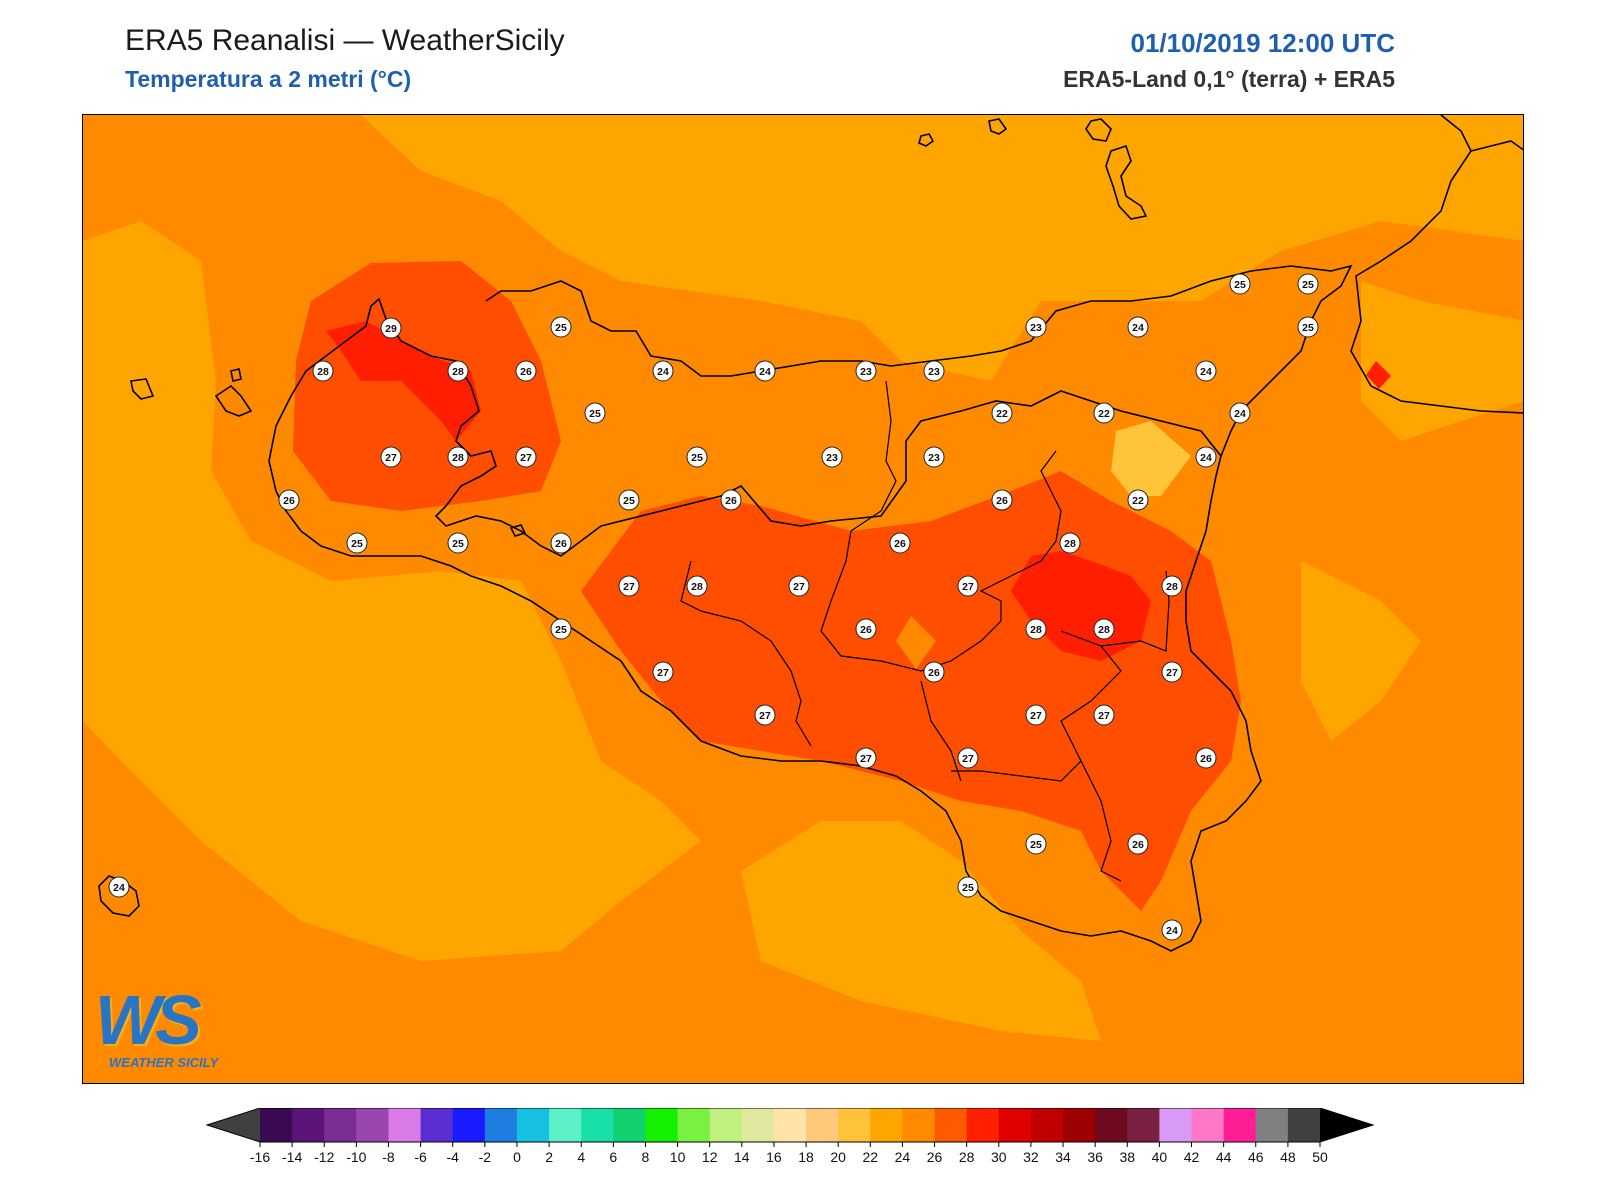 This screenshot has width=1600, height=1200. What do you see at coordinates (517, 1157) in the screenshot?
I see `colorbar-label: 0` at bounding box center [517, 1157].